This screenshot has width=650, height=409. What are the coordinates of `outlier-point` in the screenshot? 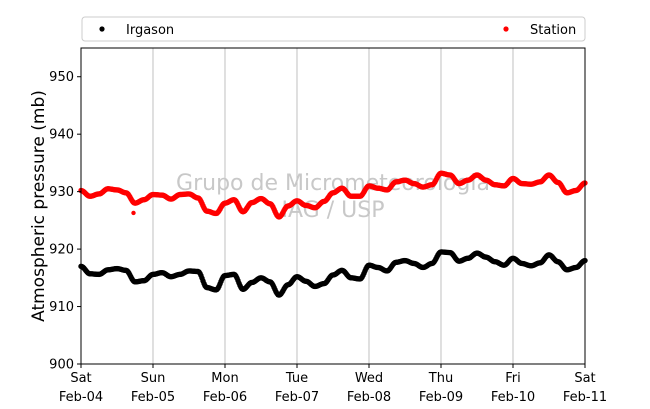 It's located at (133, 213).